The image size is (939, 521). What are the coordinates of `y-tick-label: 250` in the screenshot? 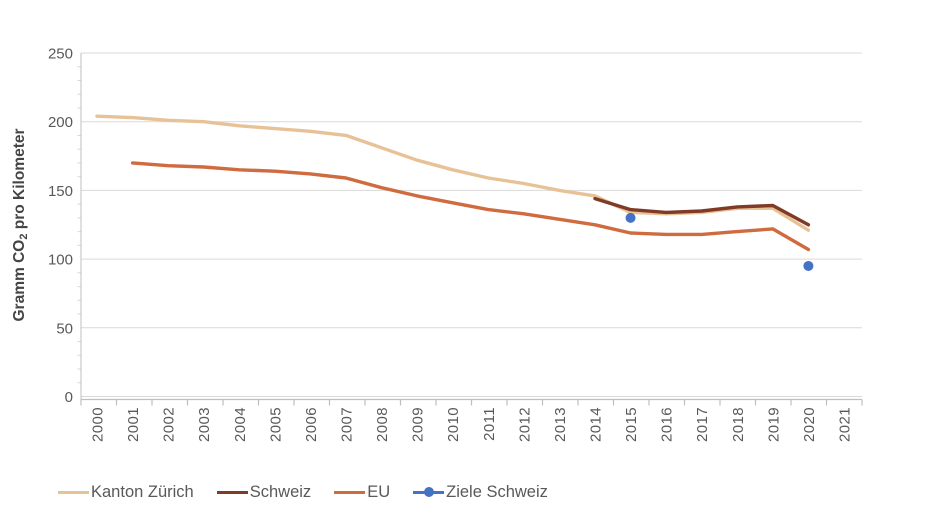 It's located at (60, 54).